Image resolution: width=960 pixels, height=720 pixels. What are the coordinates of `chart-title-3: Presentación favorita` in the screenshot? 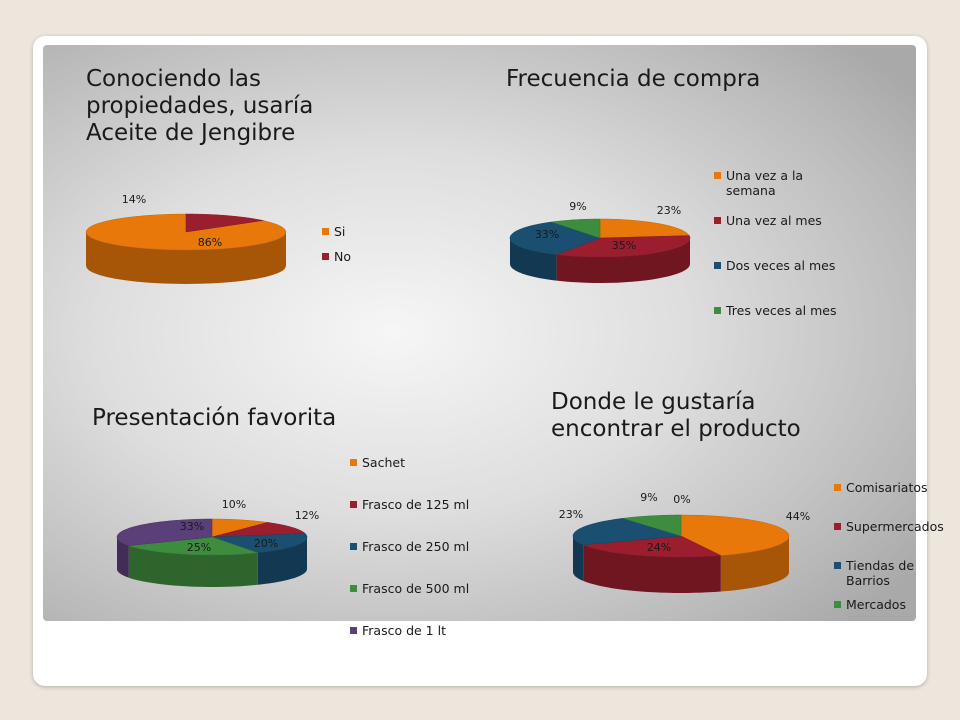 It's located at (214, 418).